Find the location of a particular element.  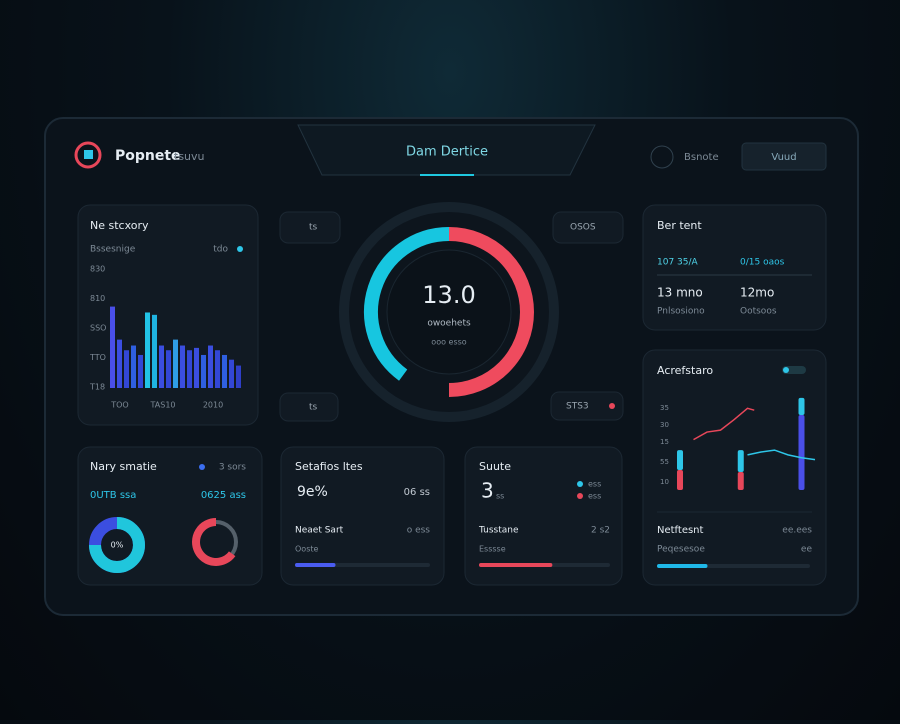

brand-sub: tsuvu is located at coordinates (189, 156).